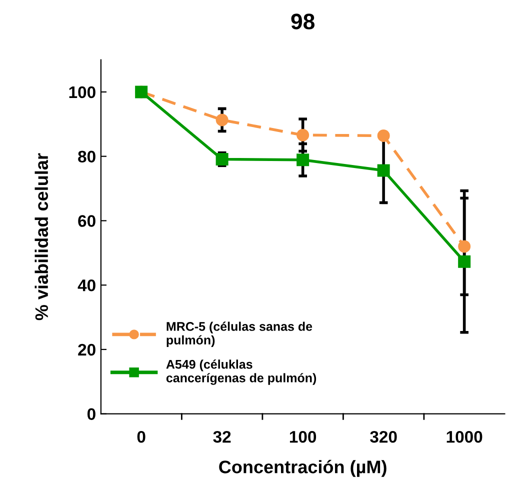  Describe the element at coordinates (302, 22) in the screenshot. I see `chart-title: 98` at that location.